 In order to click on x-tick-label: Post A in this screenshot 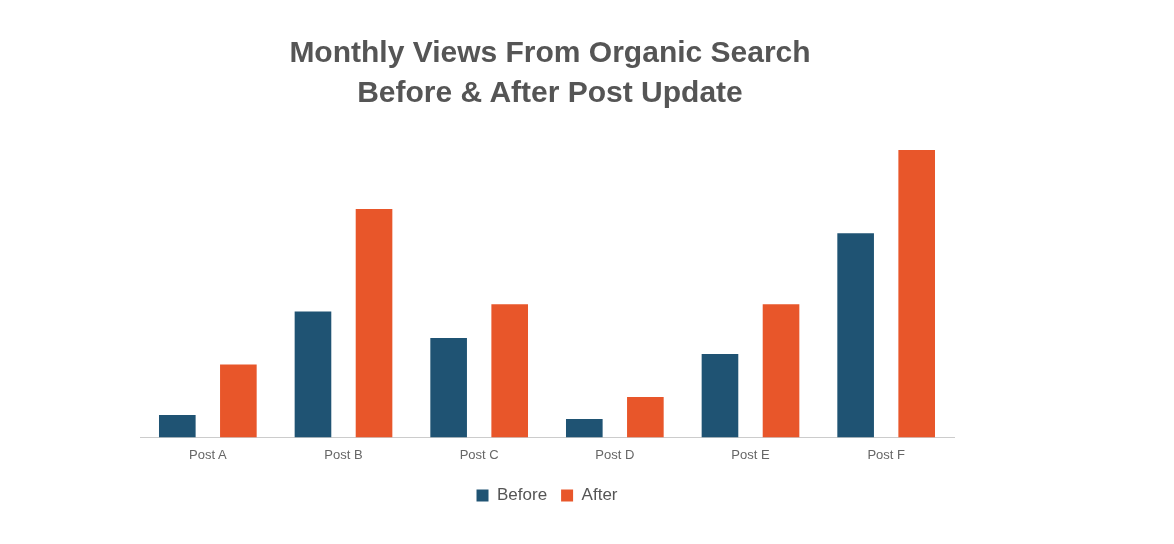, I will do `click(208, 454)`.